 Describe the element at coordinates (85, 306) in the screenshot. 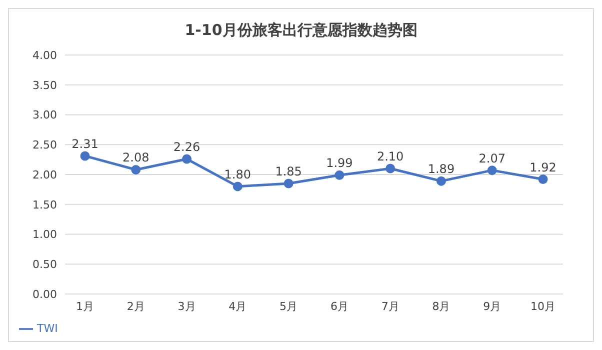

I see `x-tick-label: 1月` at that location.